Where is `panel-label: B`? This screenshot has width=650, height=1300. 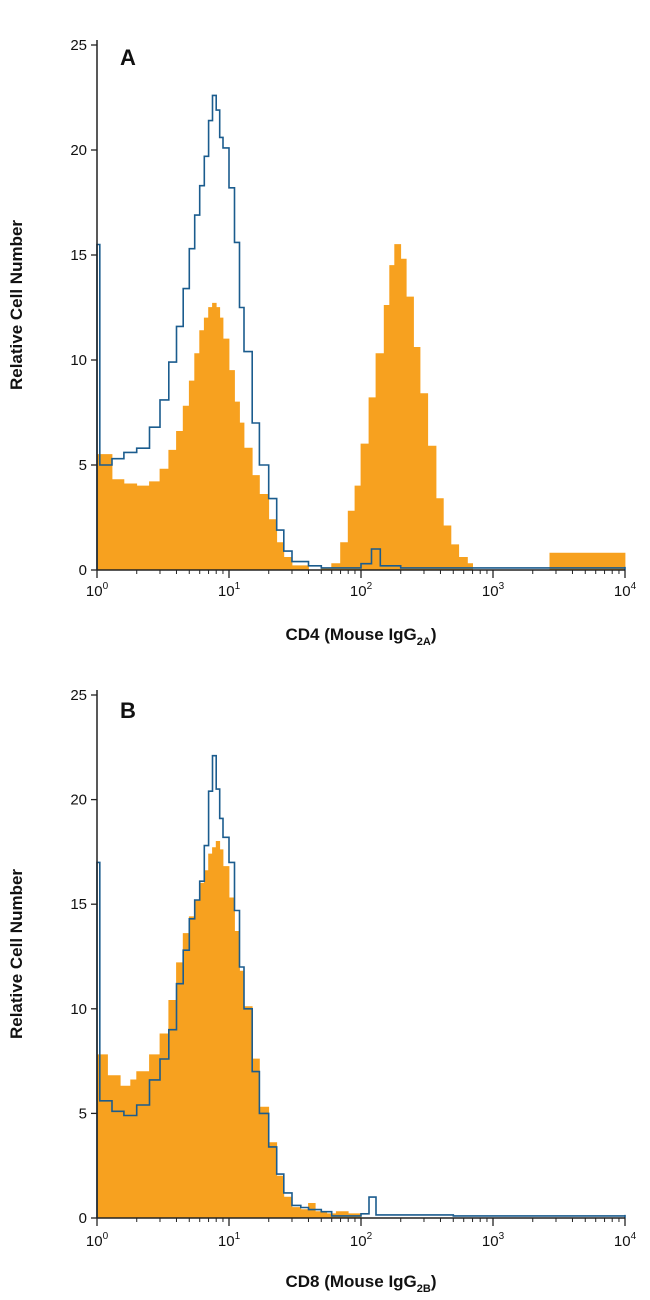 panel-label: B is located at coordinates (128, 710).